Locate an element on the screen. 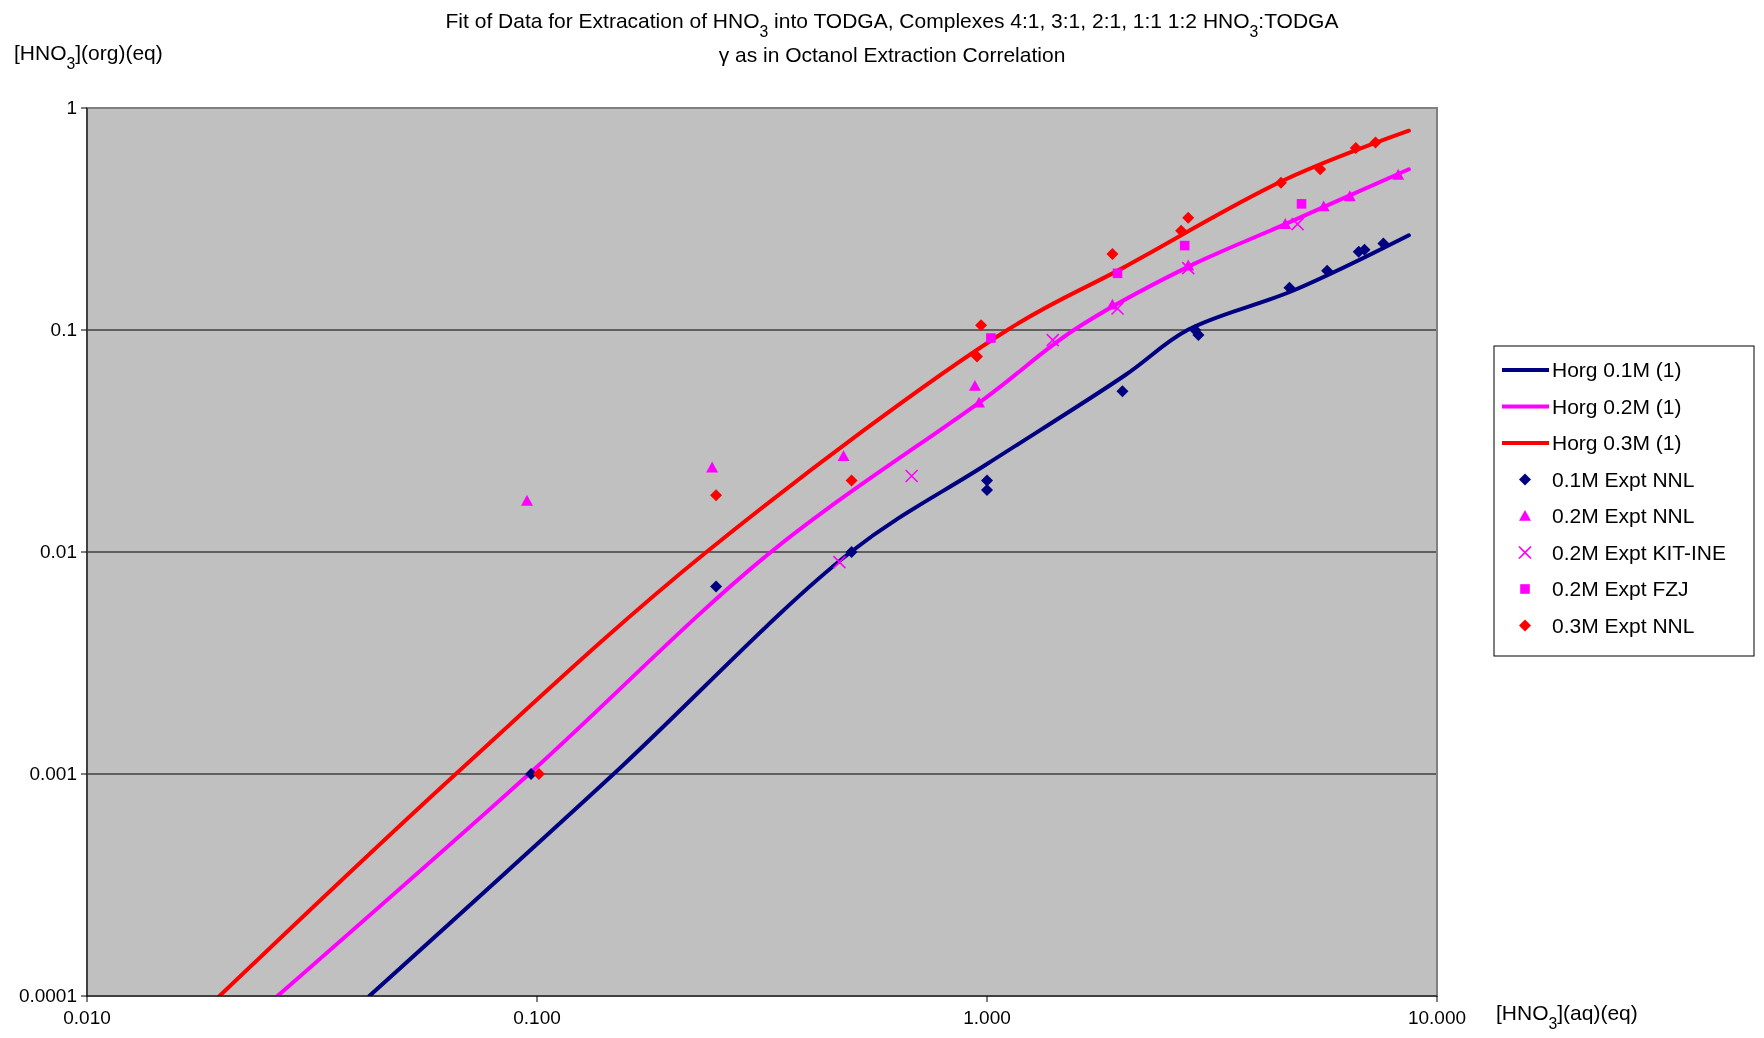  y-tick-label: 1 is located at coordinates (71, 107).